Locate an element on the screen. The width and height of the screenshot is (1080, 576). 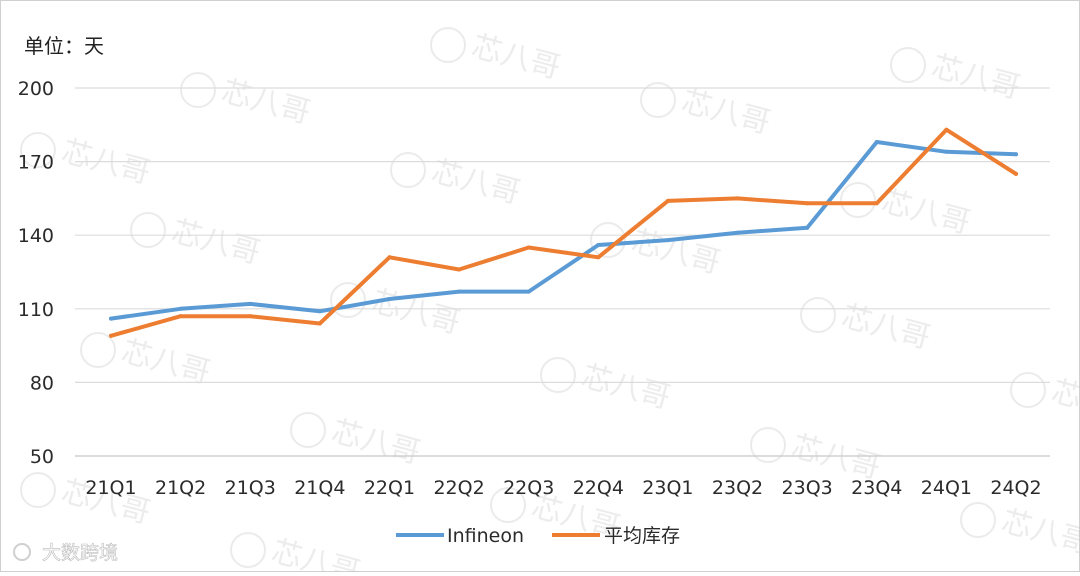
x-tick-label: 23Q3 is located at coordinates (807, 488).